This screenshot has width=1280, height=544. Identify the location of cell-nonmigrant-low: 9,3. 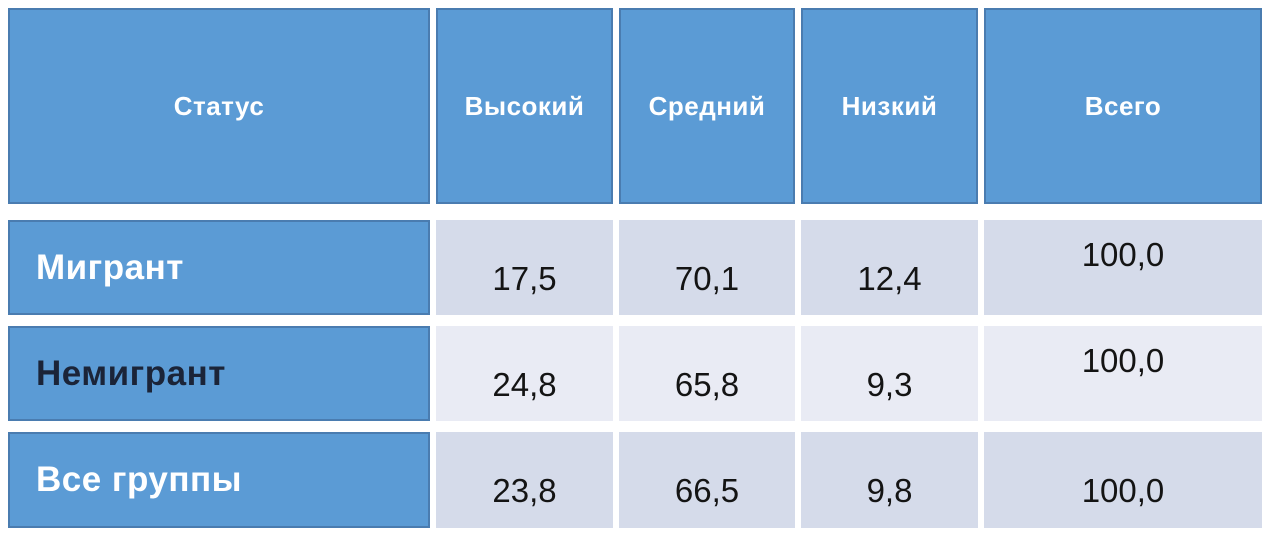
(889, 373).